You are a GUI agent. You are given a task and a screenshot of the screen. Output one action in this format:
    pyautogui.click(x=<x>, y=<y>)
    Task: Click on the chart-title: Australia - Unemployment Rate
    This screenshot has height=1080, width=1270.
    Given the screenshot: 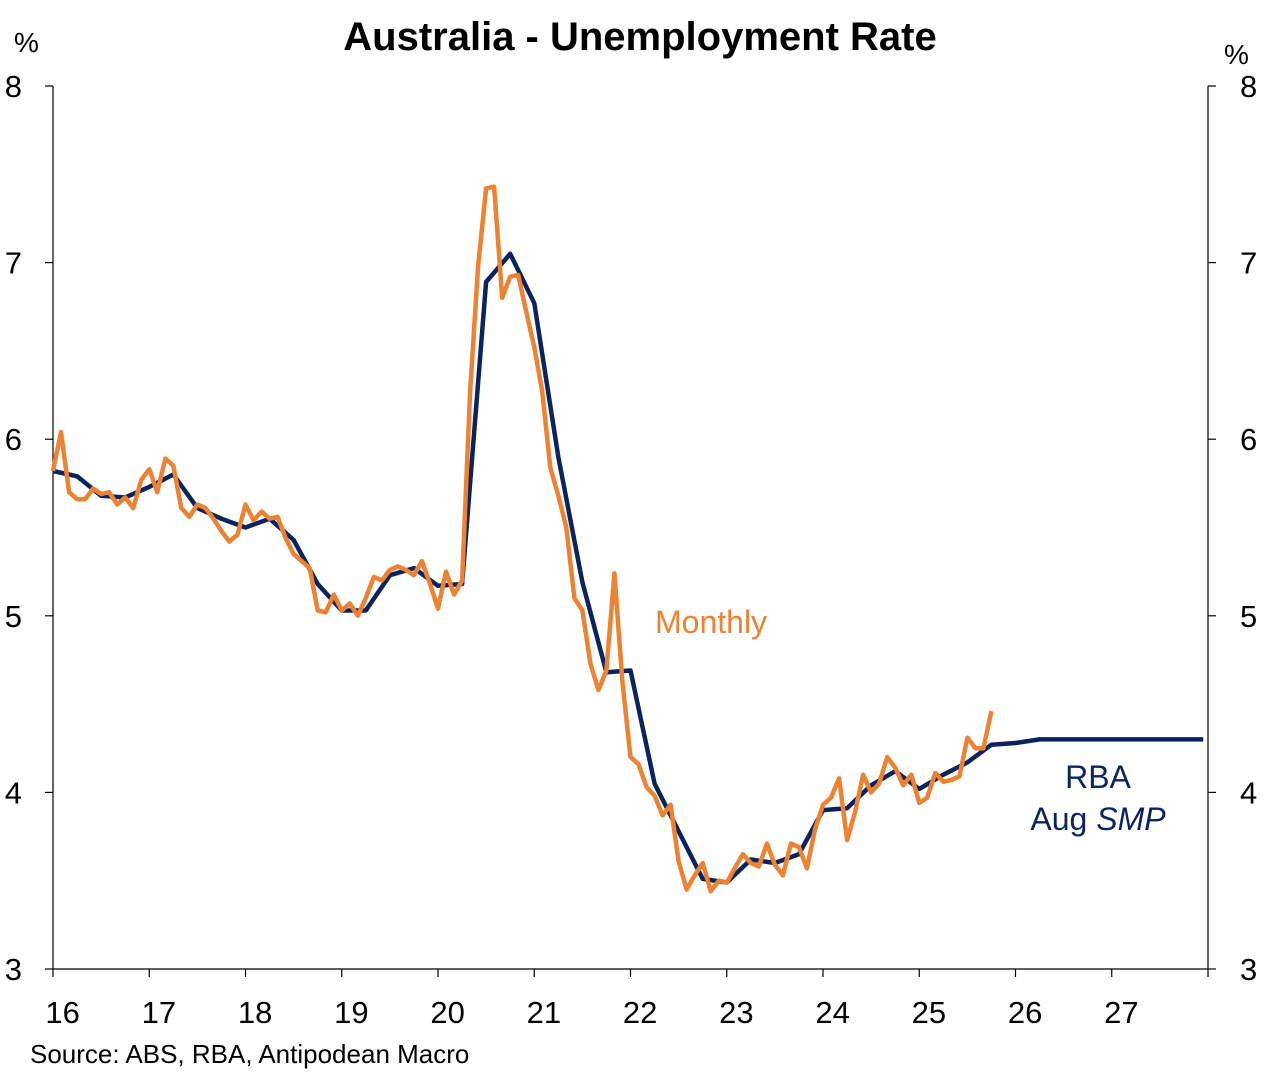 What is the action you would take?
    pyautogui.click(x=639, y=37)
    